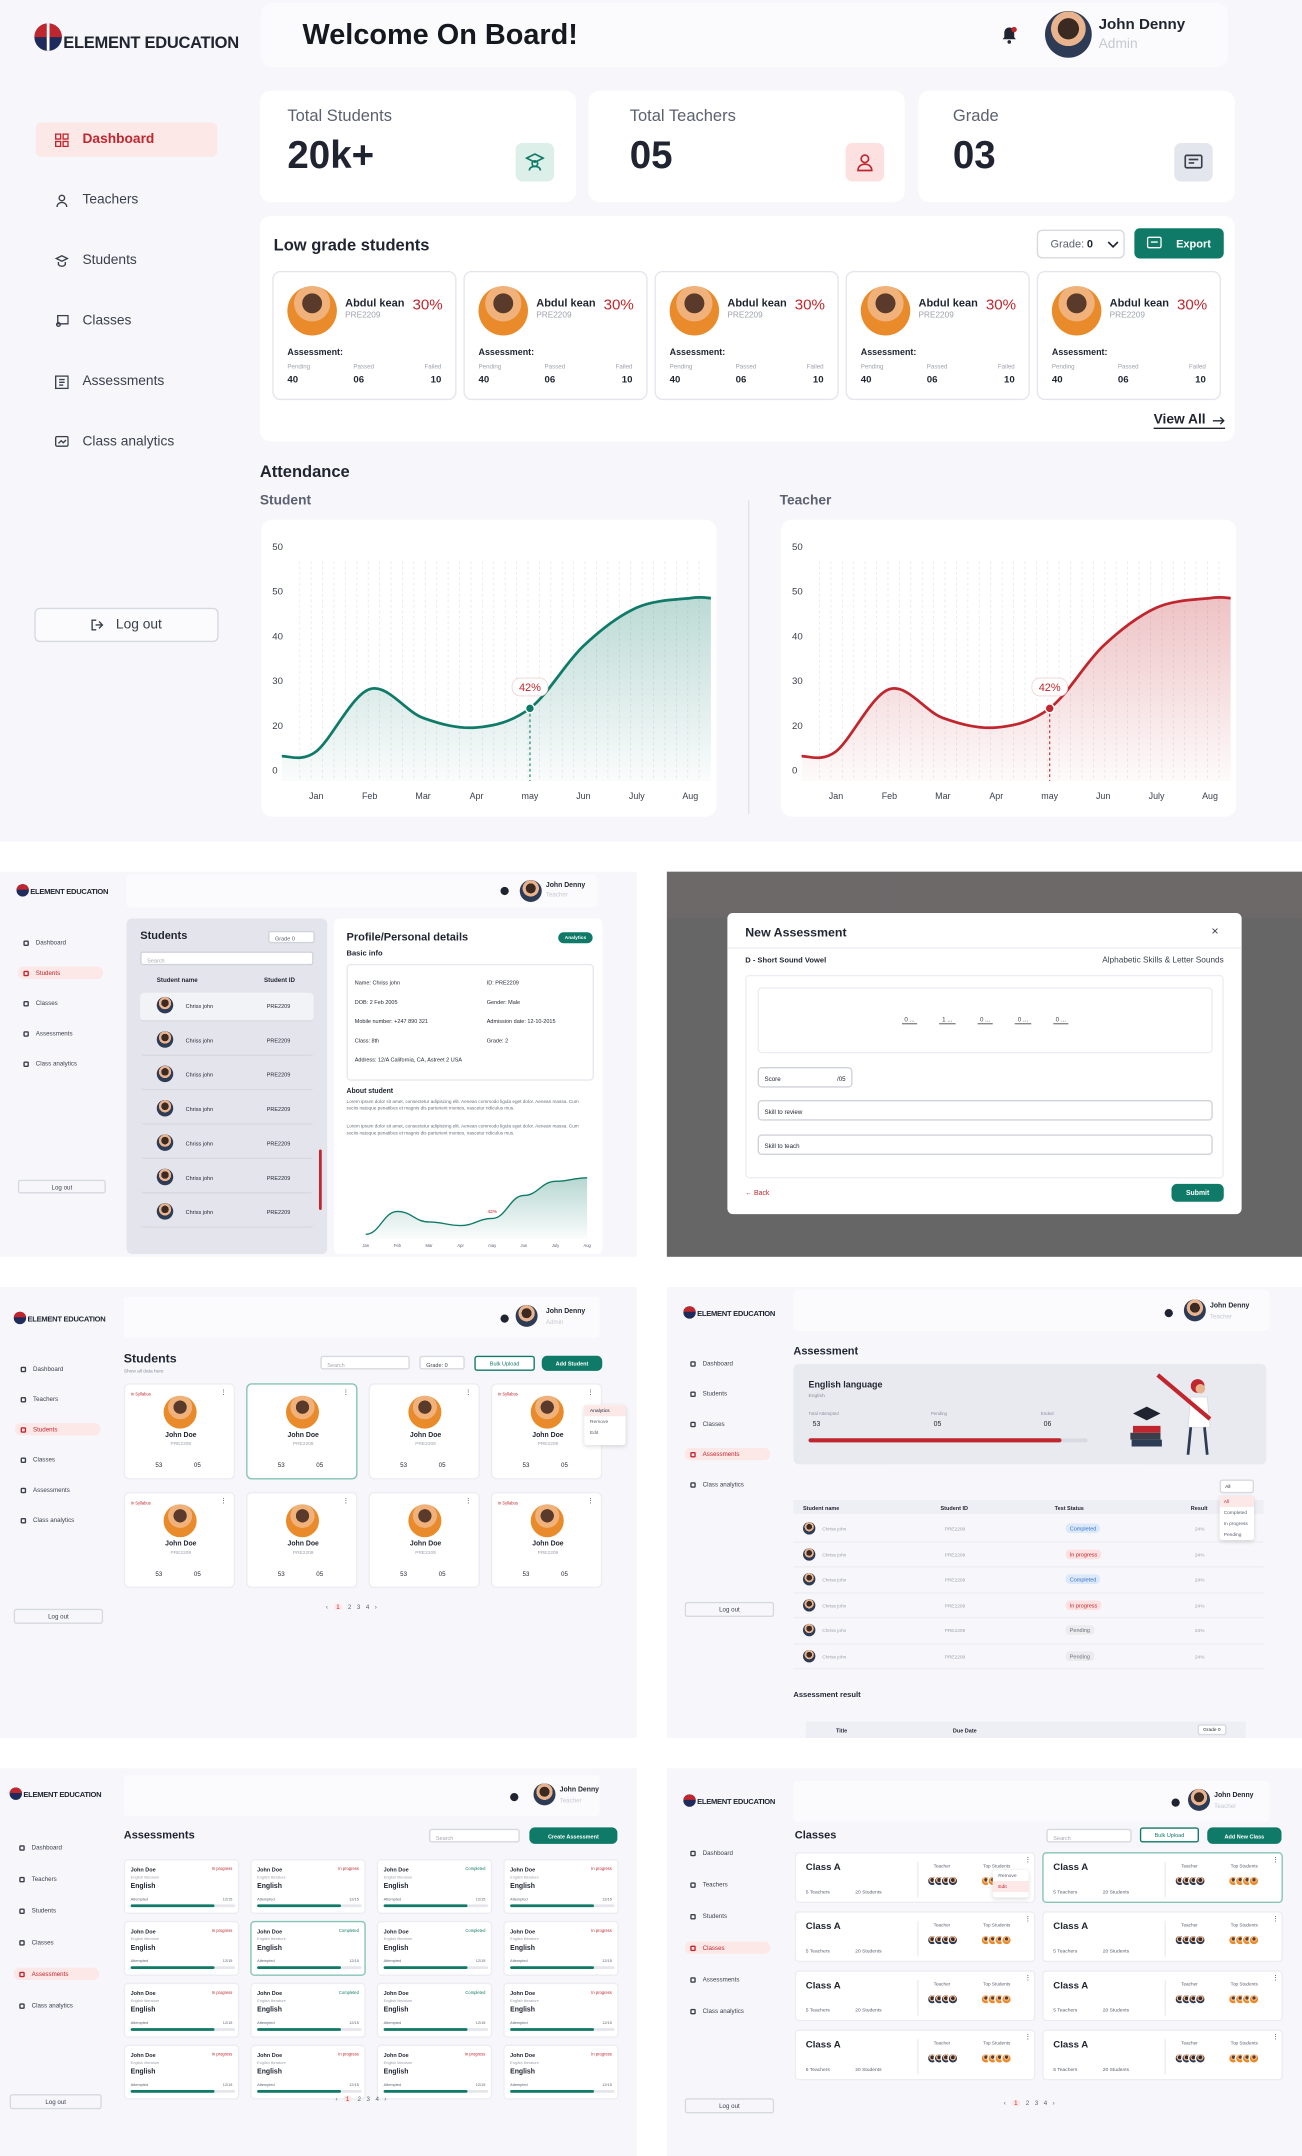  I want to click on brand-logo: ELEMENT EDUCATION, so click(136, 37).